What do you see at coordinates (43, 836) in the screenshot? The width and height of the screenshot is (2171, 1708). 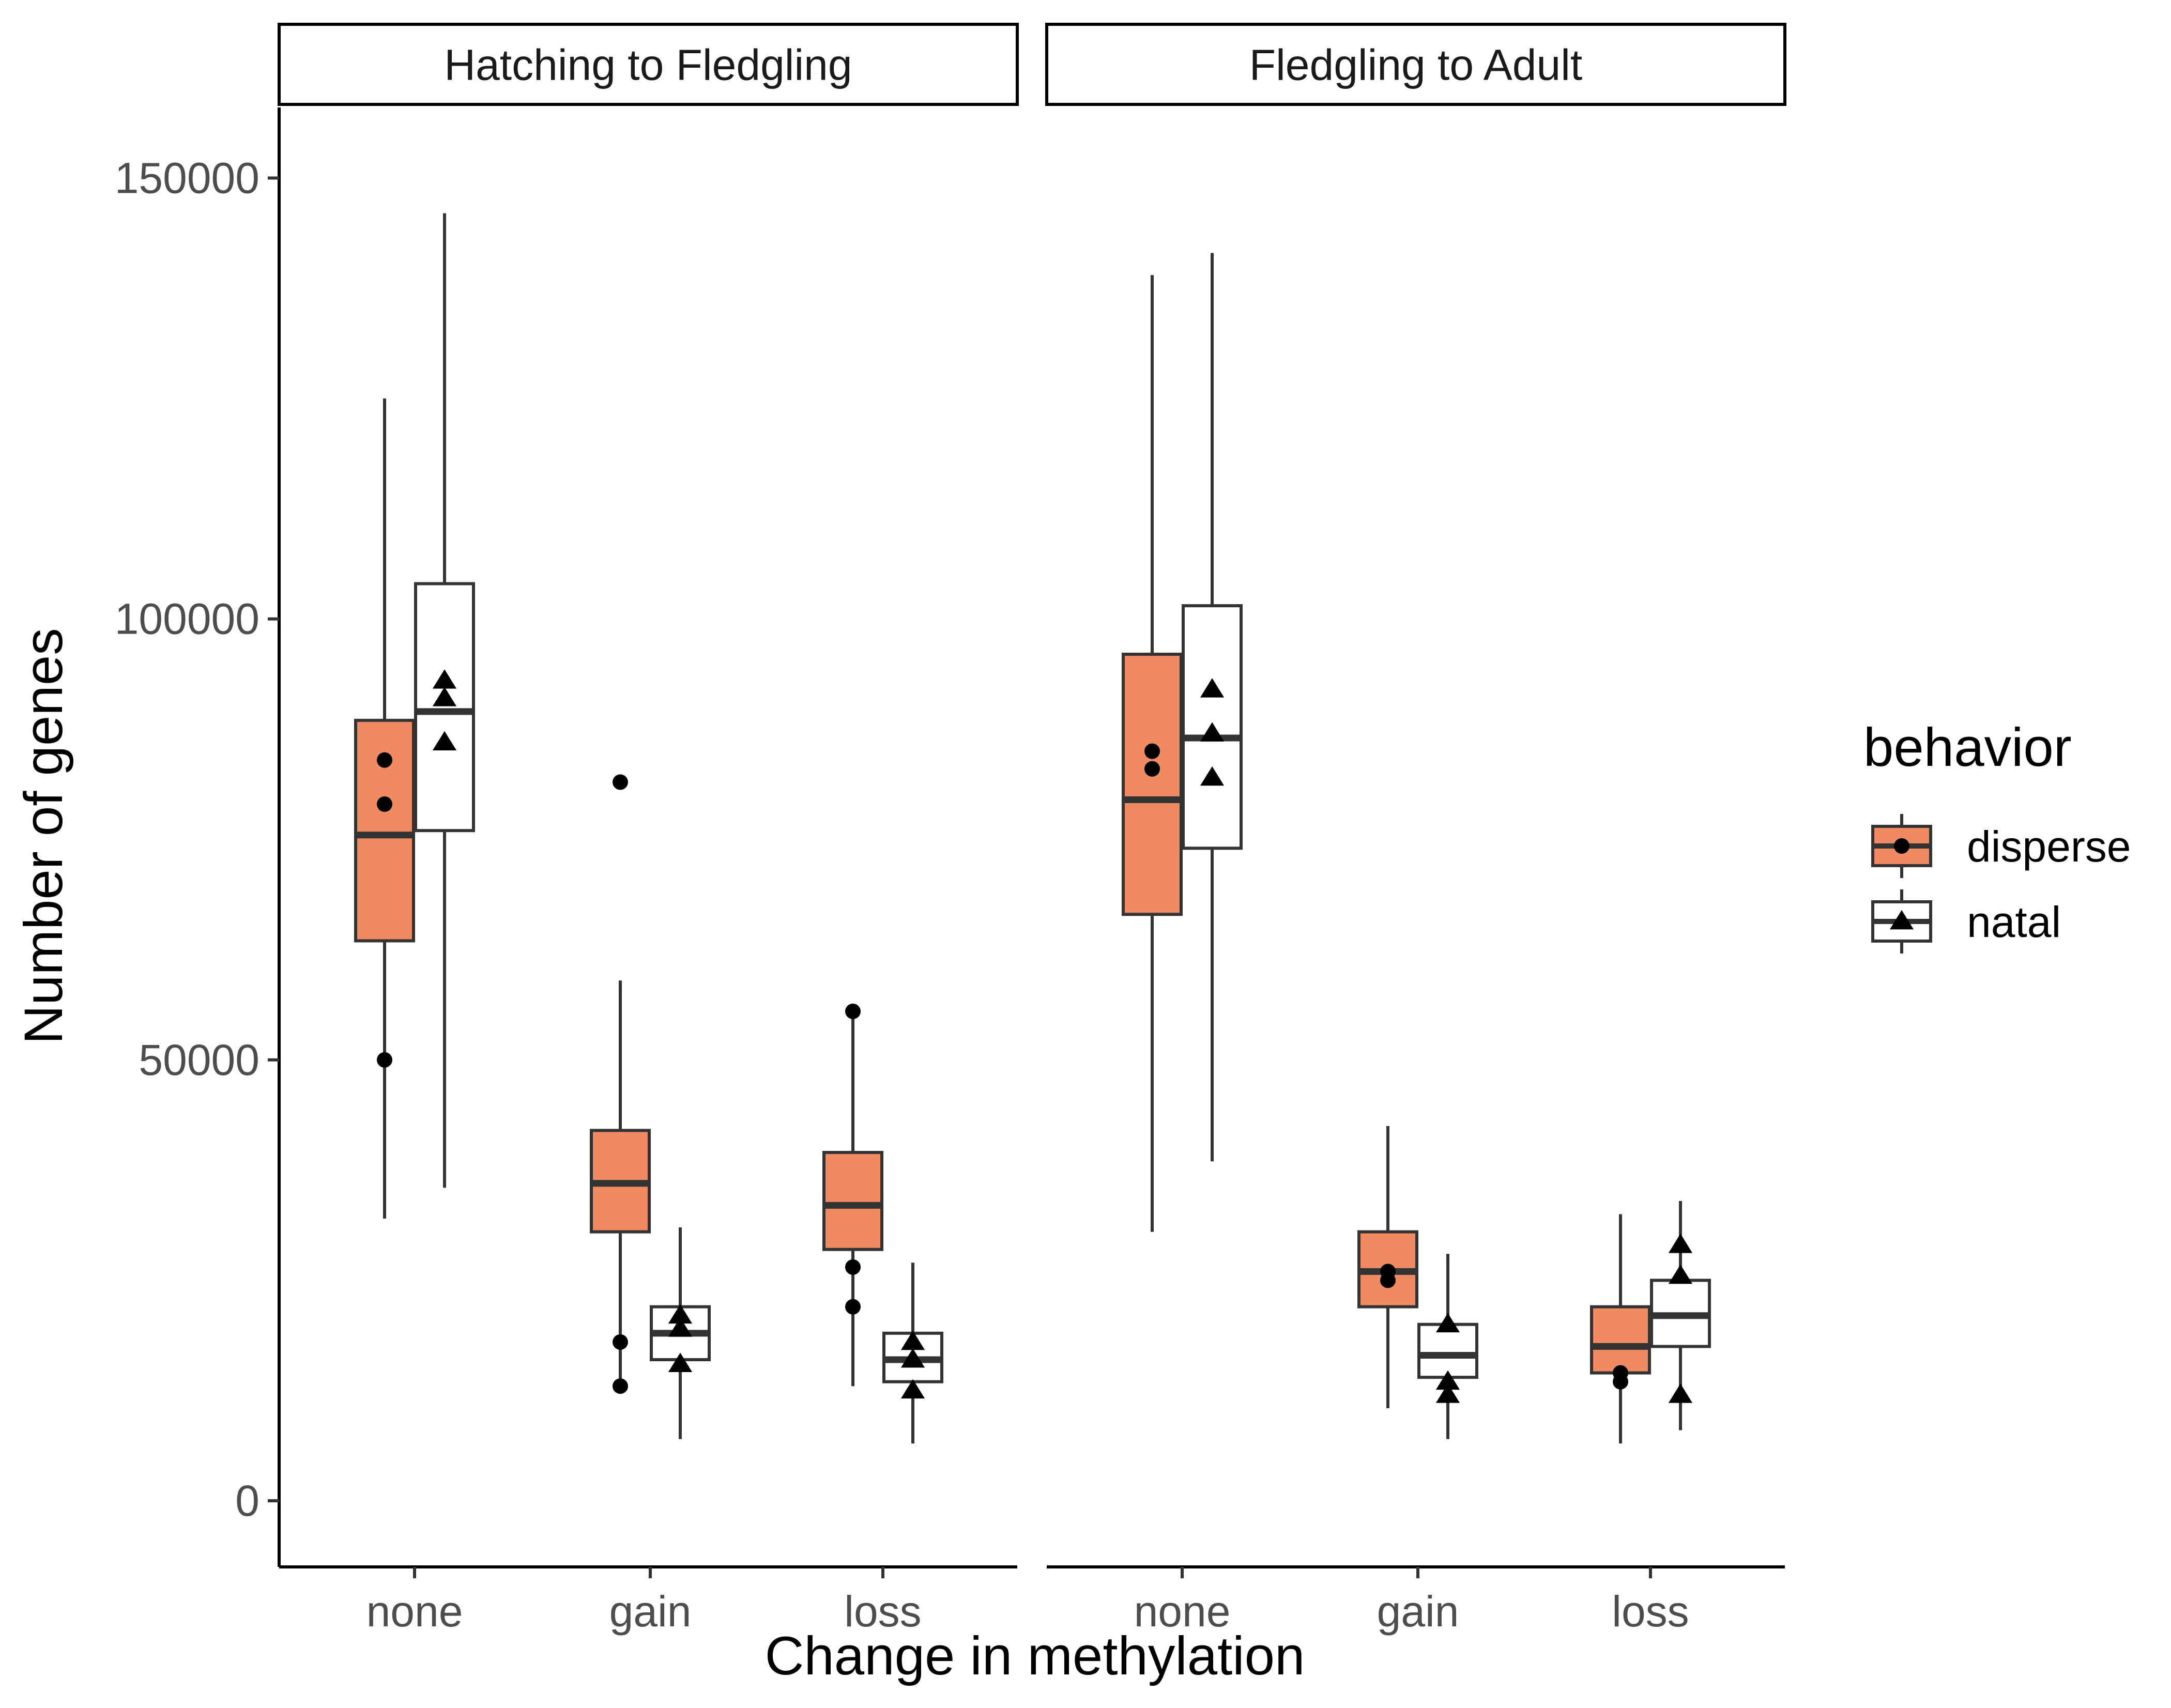 I see `y-axis-title: Number of genes` at bounding box center [43, 836].